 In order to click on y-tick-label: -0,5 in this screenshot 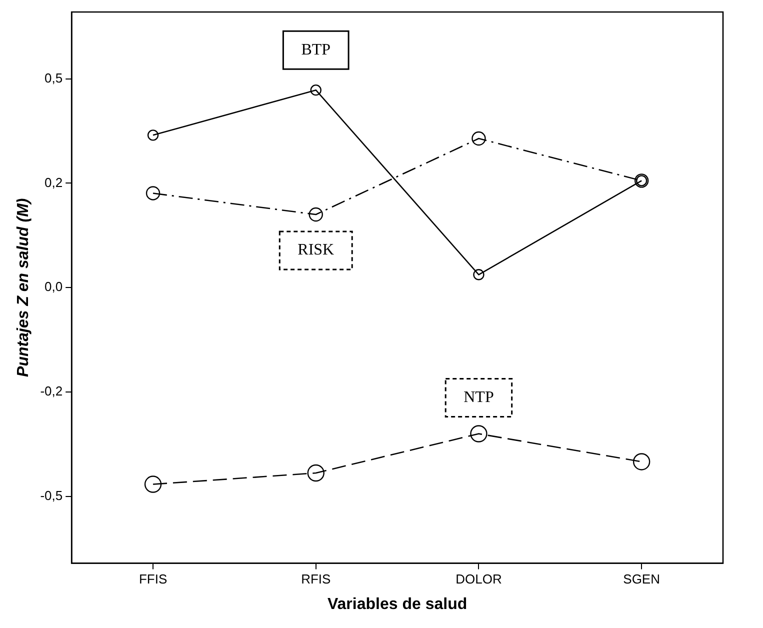, I will do `click(51, 495)`.